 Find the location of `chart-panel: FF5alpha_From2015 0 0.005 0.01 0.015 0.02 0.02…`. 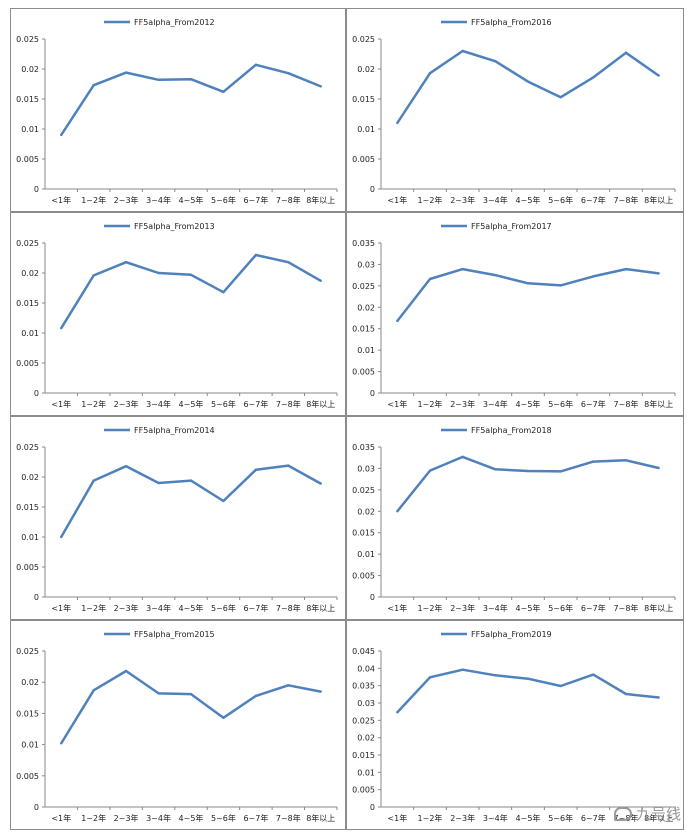

chart-panel: FF5alpha_From2015 0 0.005 0.01 0.015 0.02 0.02… is located at coordinates (178, 725).